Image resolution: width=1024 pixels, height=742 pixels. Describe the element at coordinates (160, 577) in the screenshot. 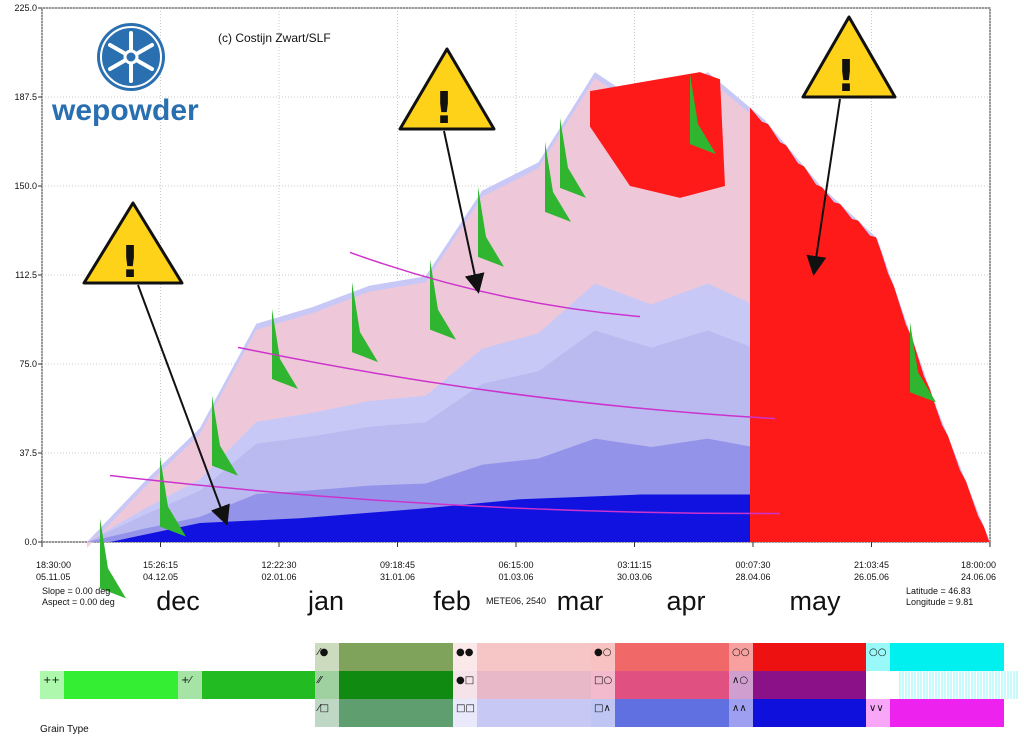

I see `x-tick-date: 04.12.05` at that location.